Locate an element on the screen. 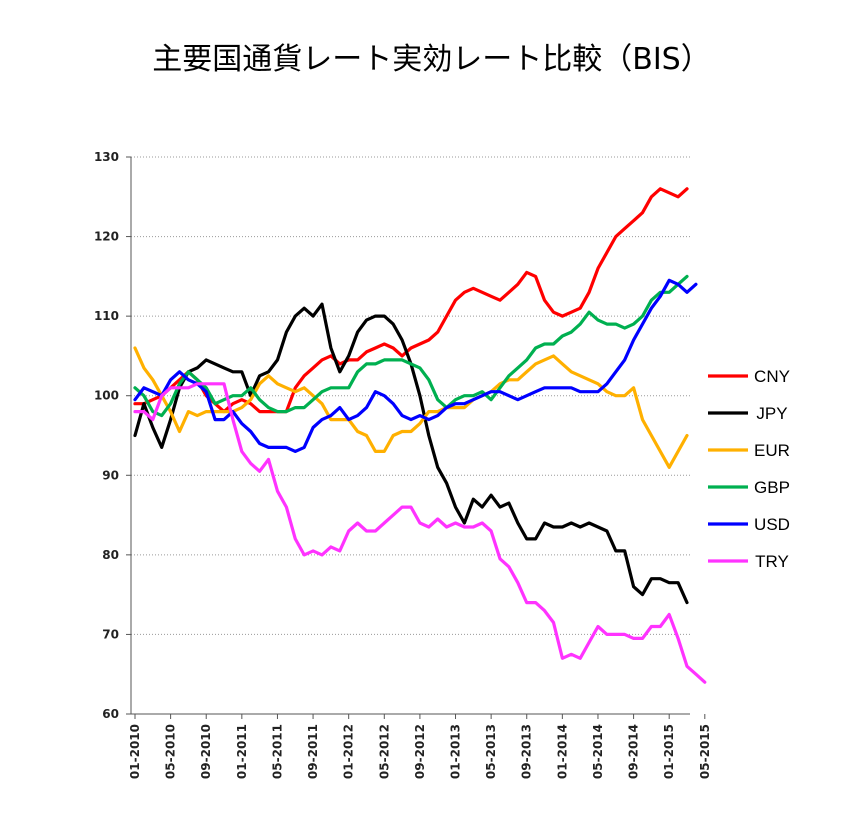  y-tick-labels: 60 70 80 90 100 110 120 130 is located at coordinates (112, 435).